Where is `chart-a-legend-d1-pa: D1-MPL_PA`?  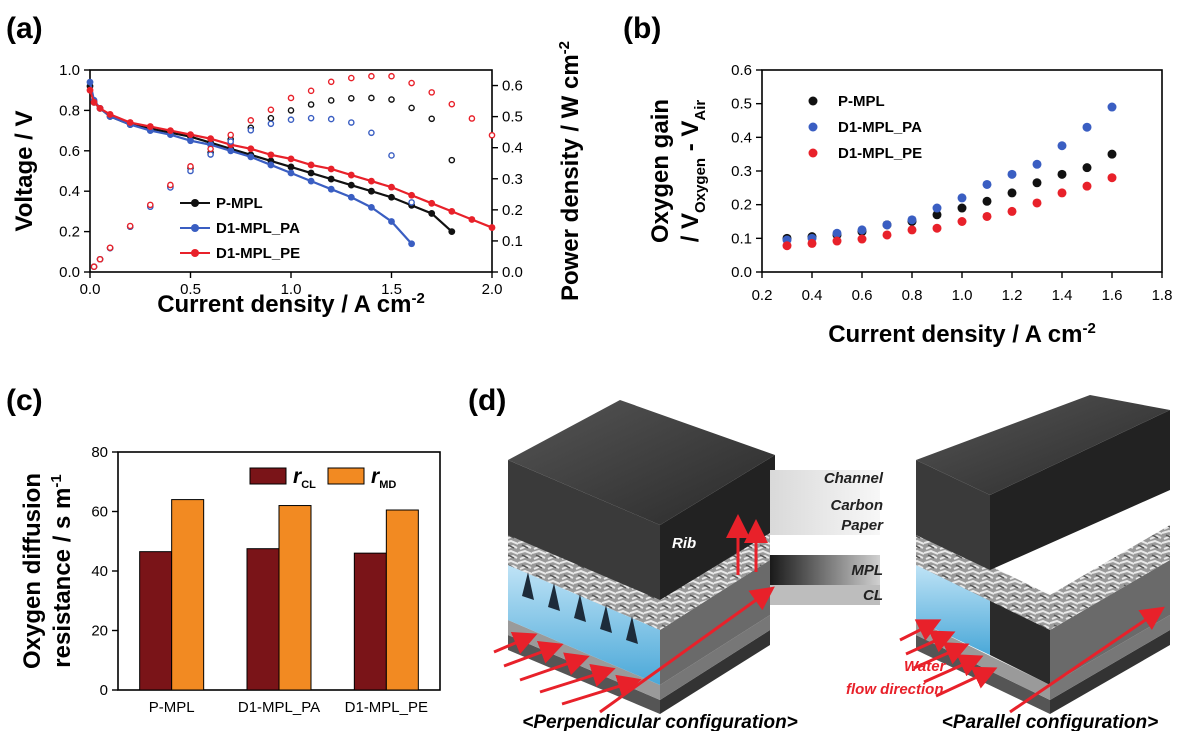 chart-a-legend-d1-pa: D1-MPL_PA is located at coordinates (258, 228).